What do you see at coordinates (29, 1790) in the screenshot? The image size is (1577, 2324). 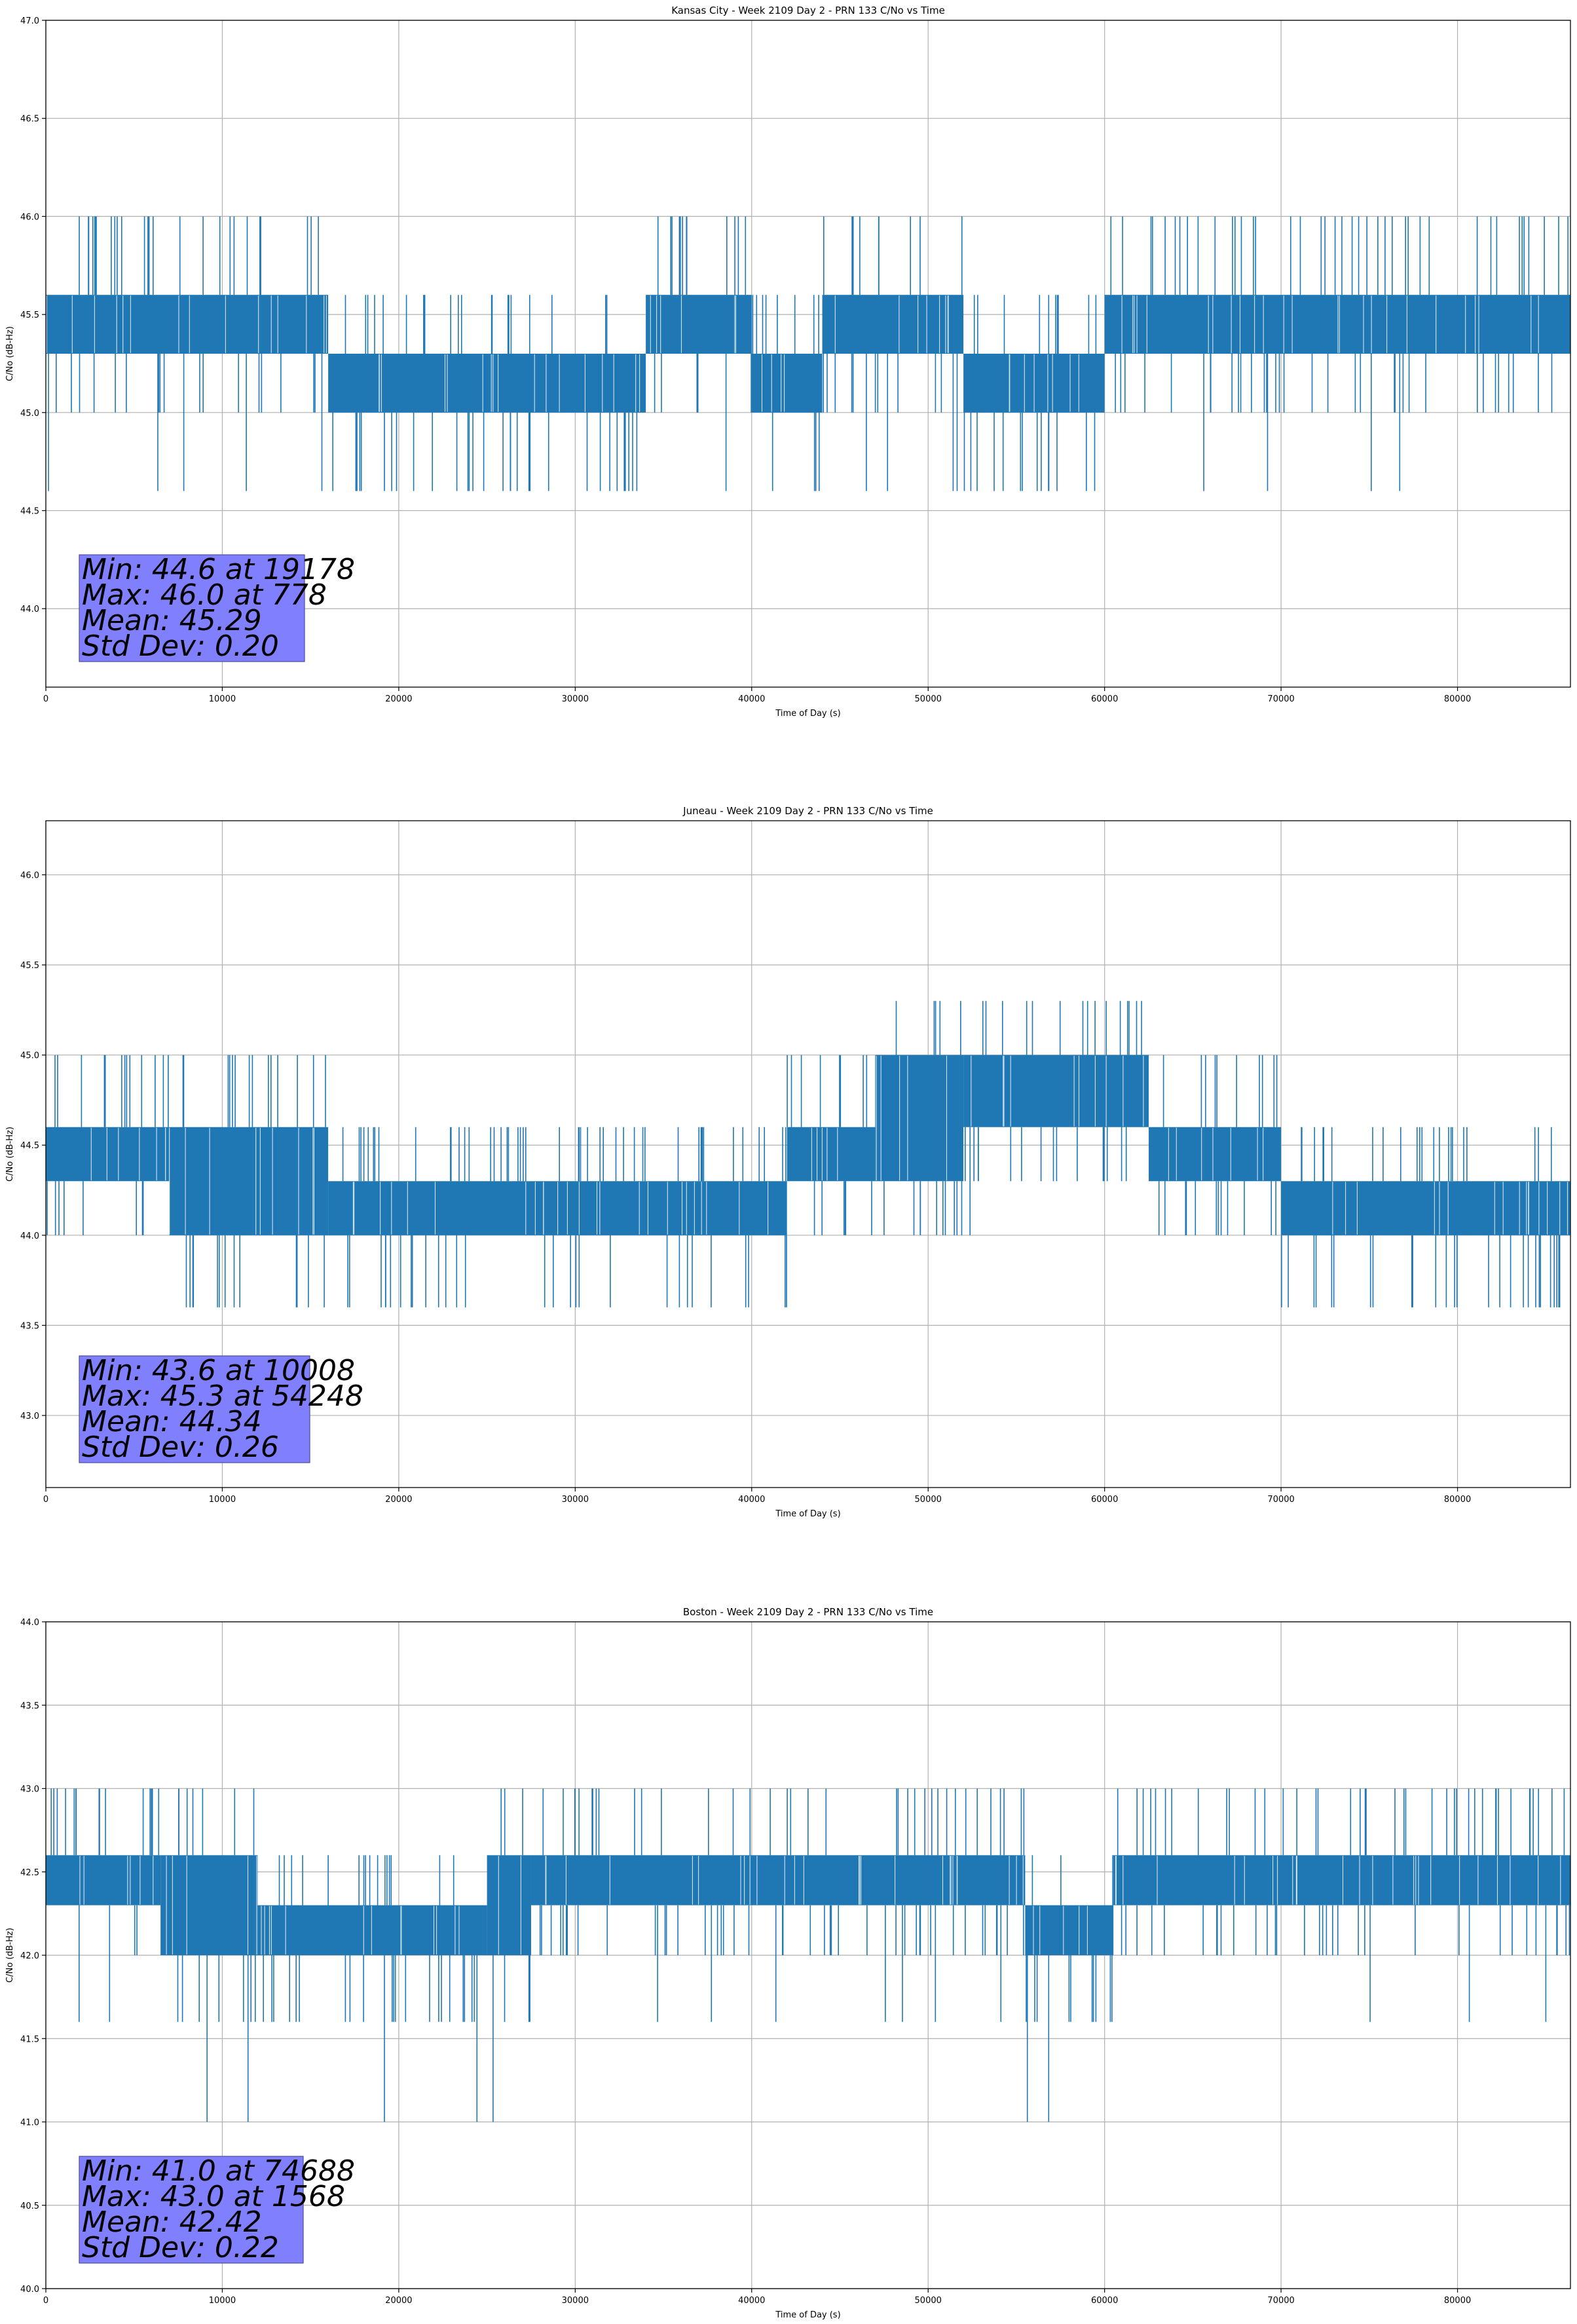 I see `y-tick-label: 43.0` at bounding box center [29, 1790].